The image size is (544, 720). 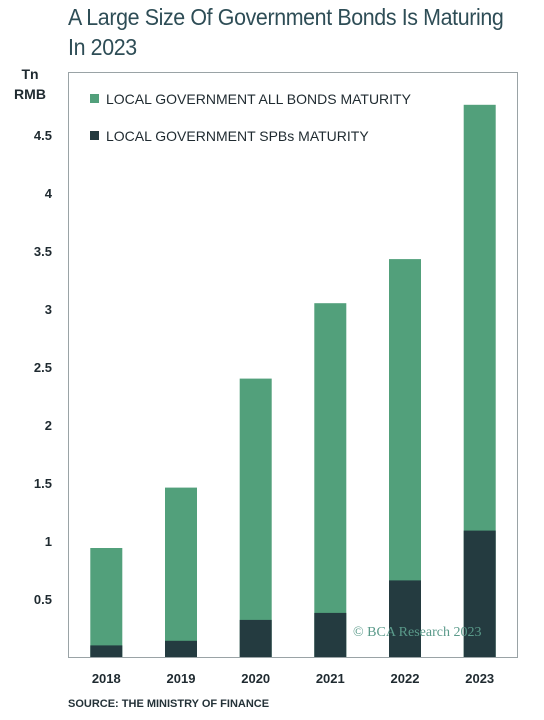 I want to click on y-axis-unit-line2: RMB, so click(x=30, y=94).